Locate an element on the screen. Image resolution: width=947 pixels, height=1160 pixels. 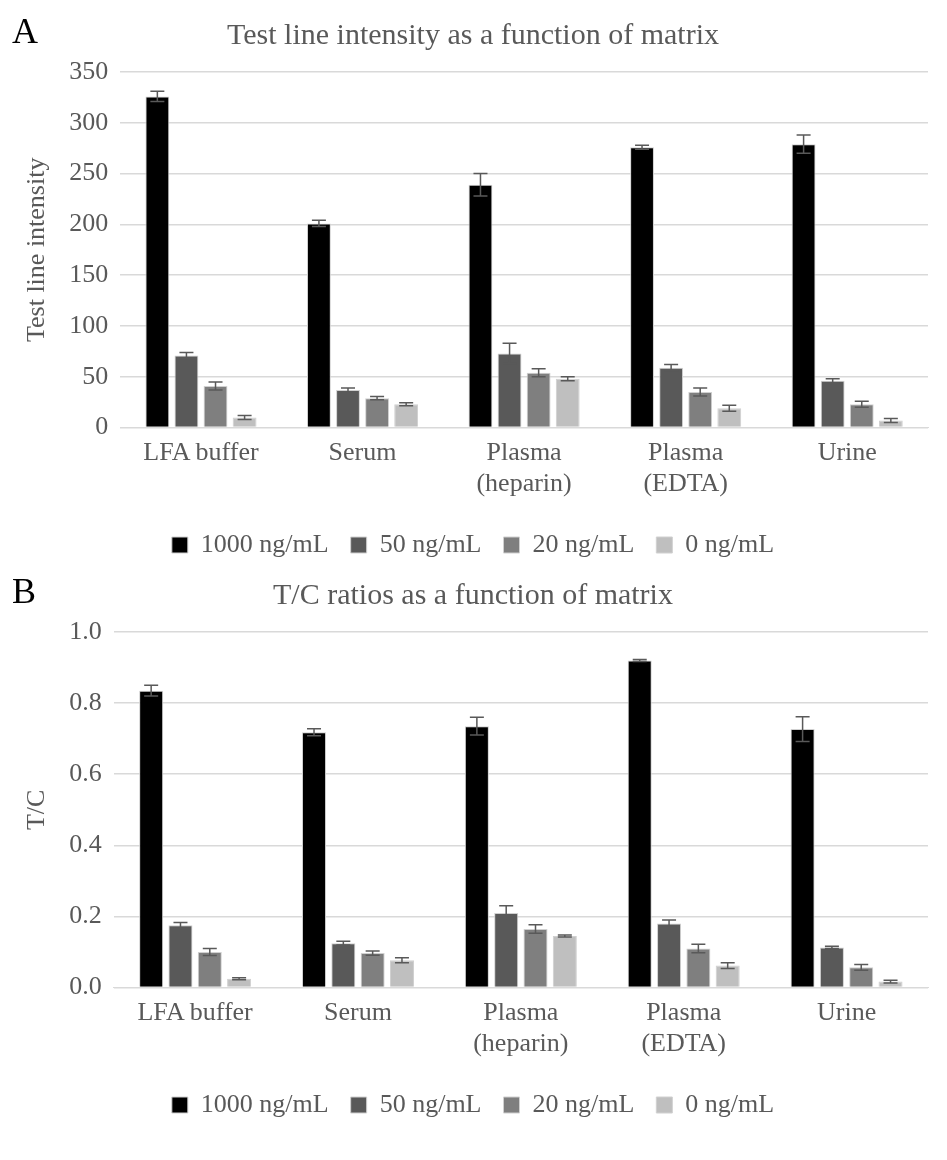
text: A is located at coordinates (25, 31).